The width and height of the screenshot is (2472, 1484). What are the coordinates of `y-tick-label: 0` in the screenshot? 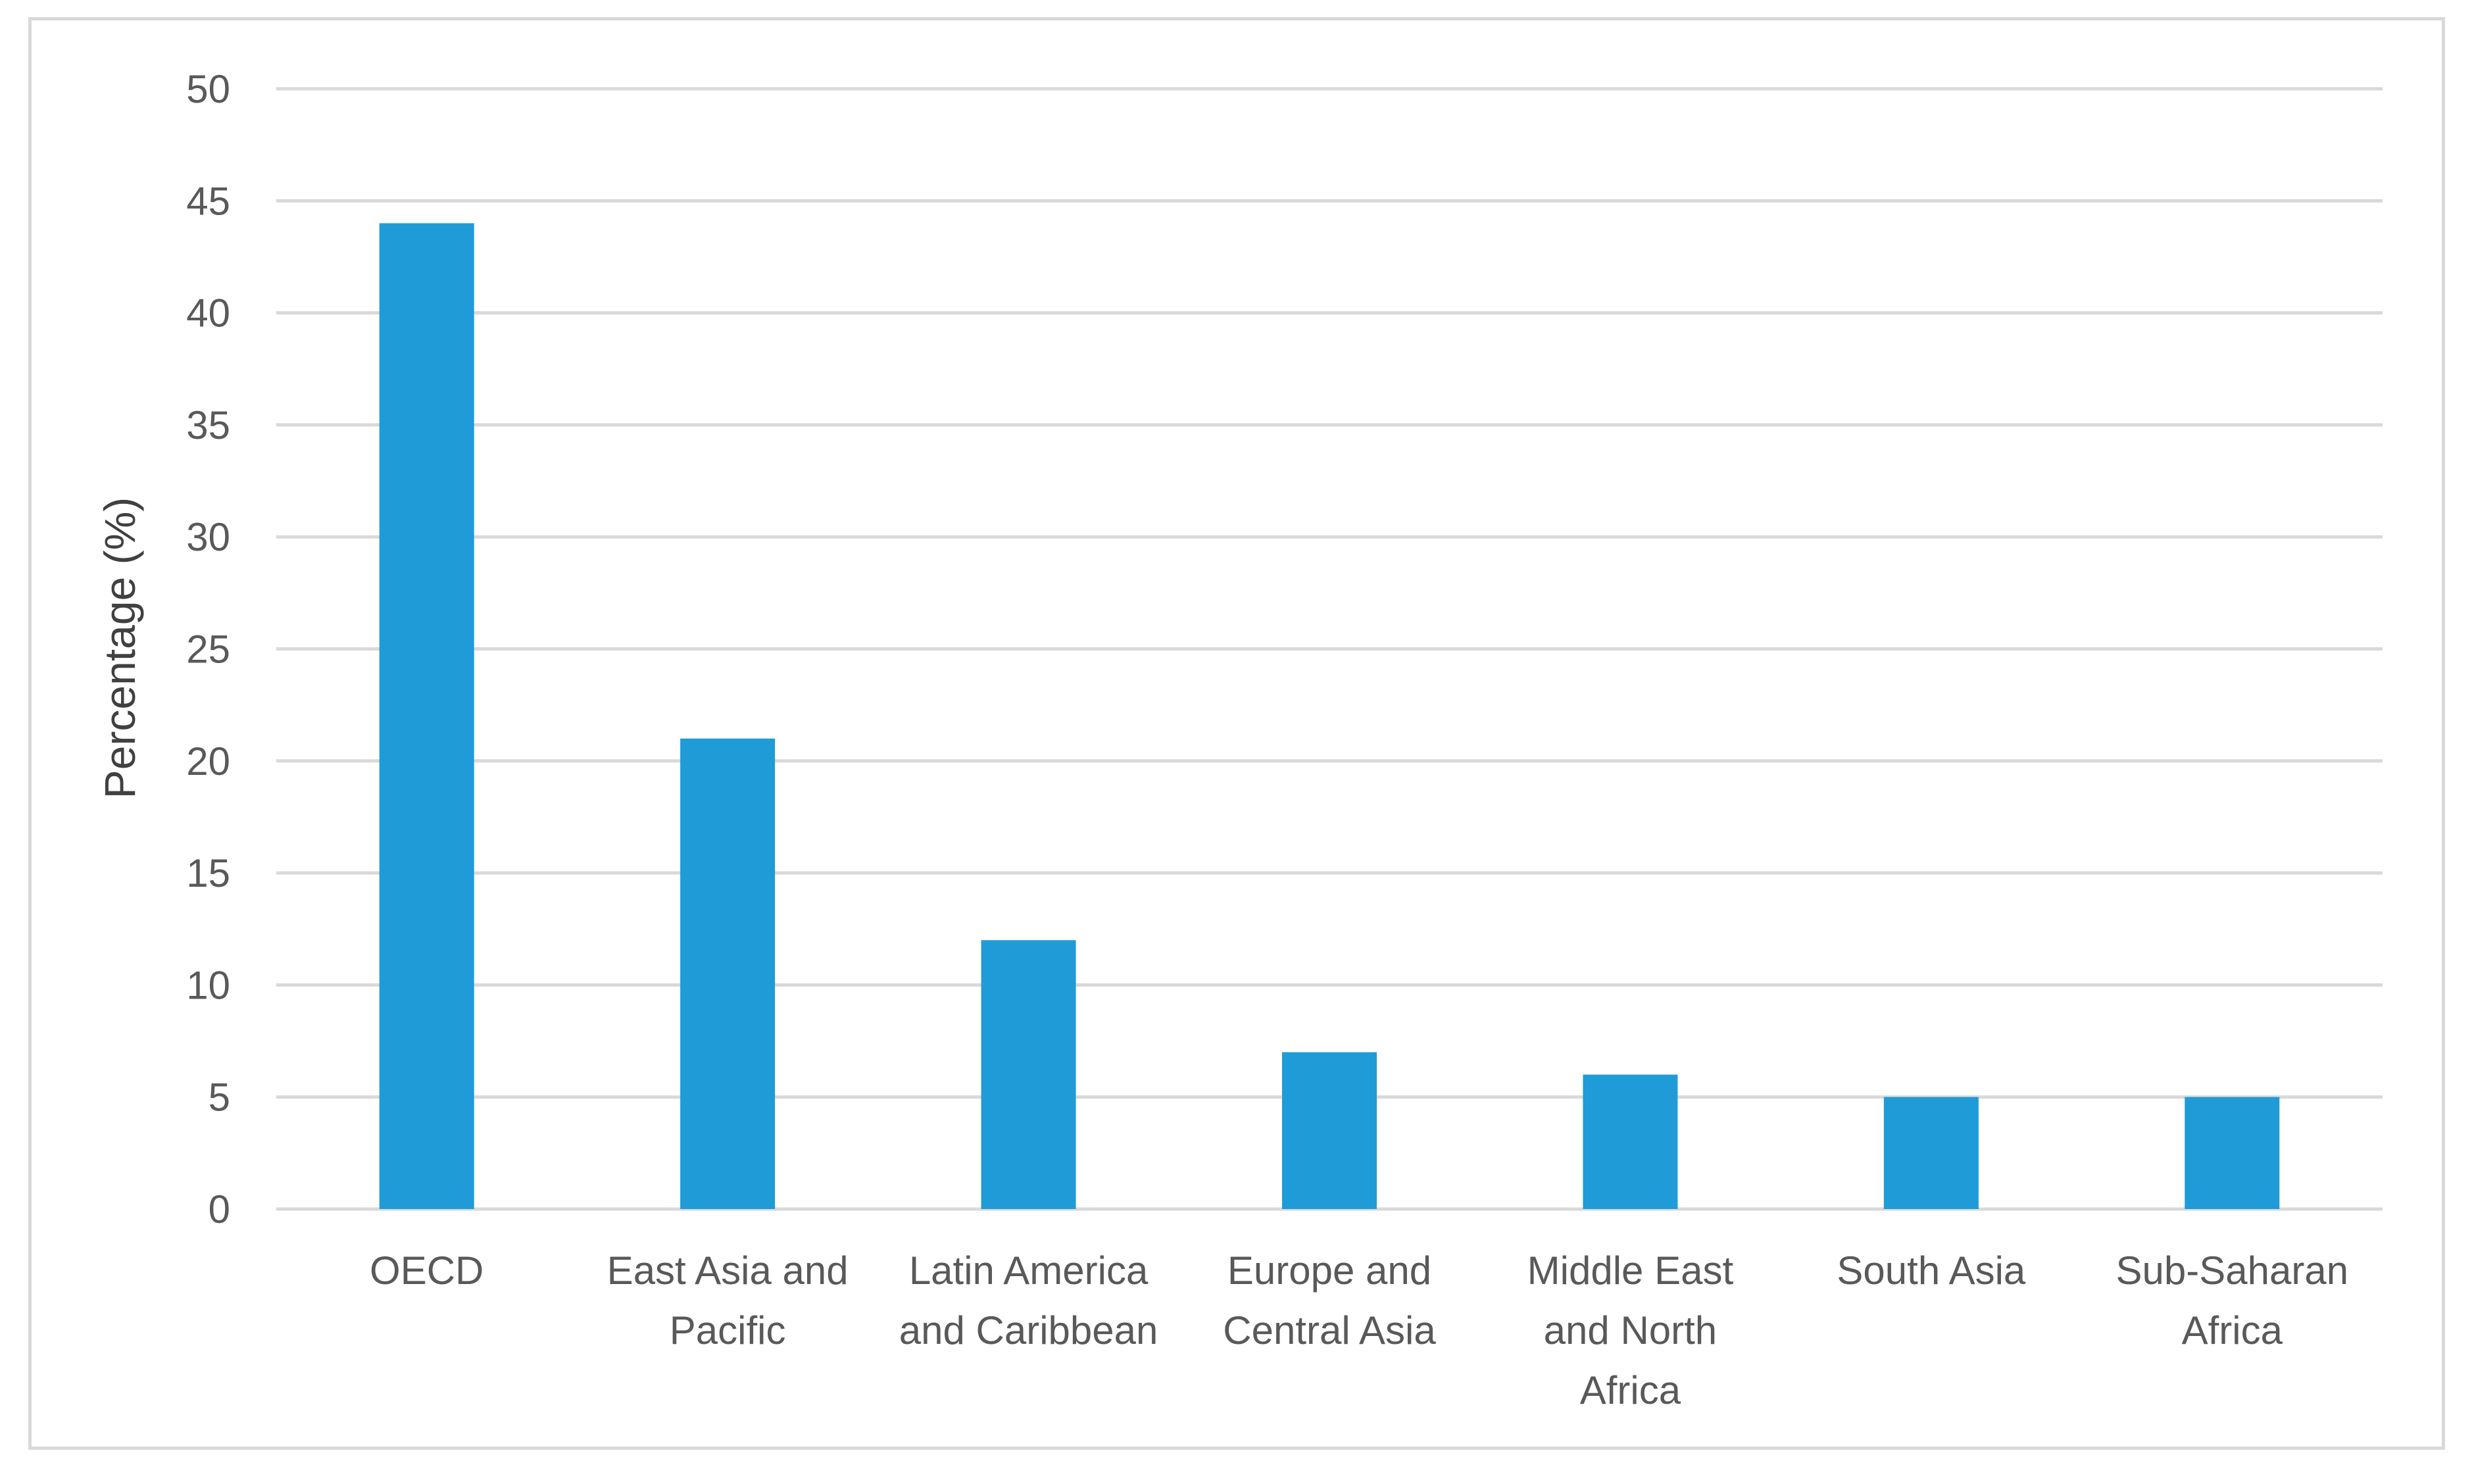 It's located at (219, 1209).